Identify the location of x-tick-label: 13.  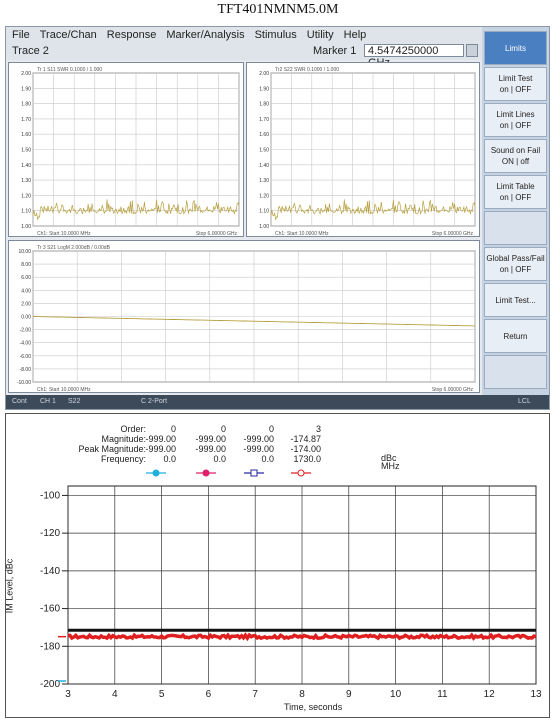
(536, 694).